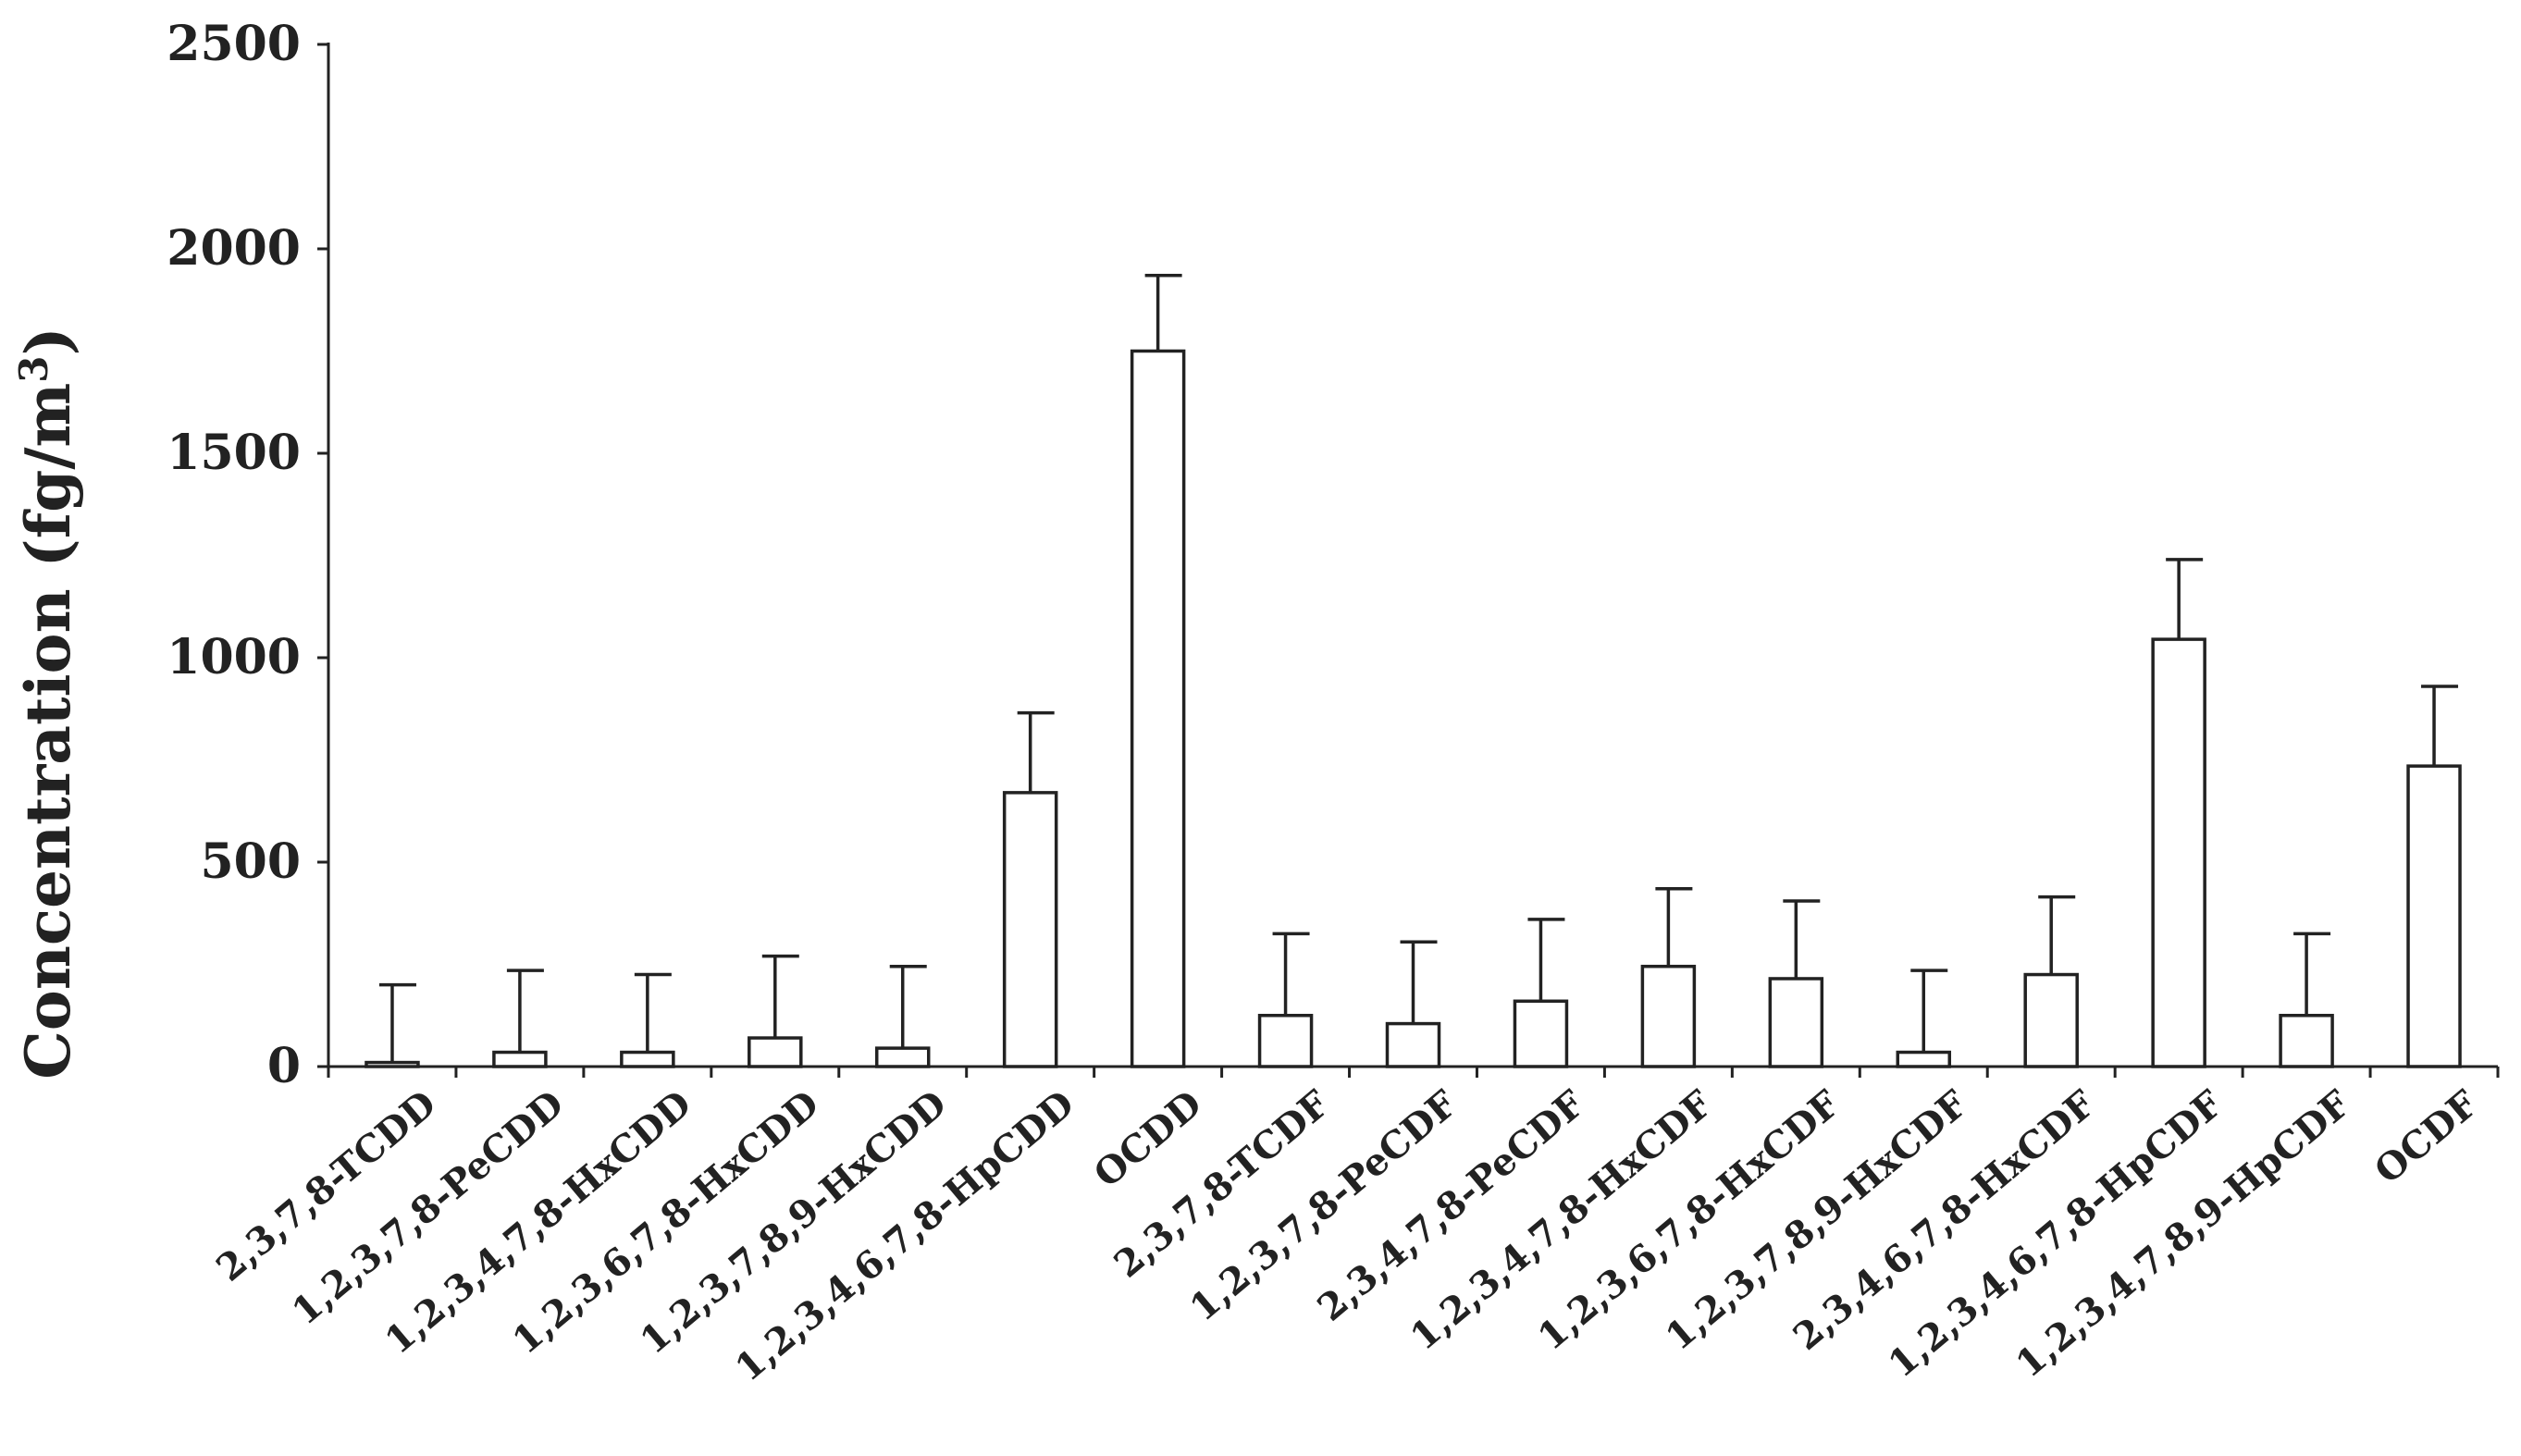  What do you see at coordinates (250, 861) in the screenshot?
I see `y-tick-label: 500` at bounding box center [250, 861].